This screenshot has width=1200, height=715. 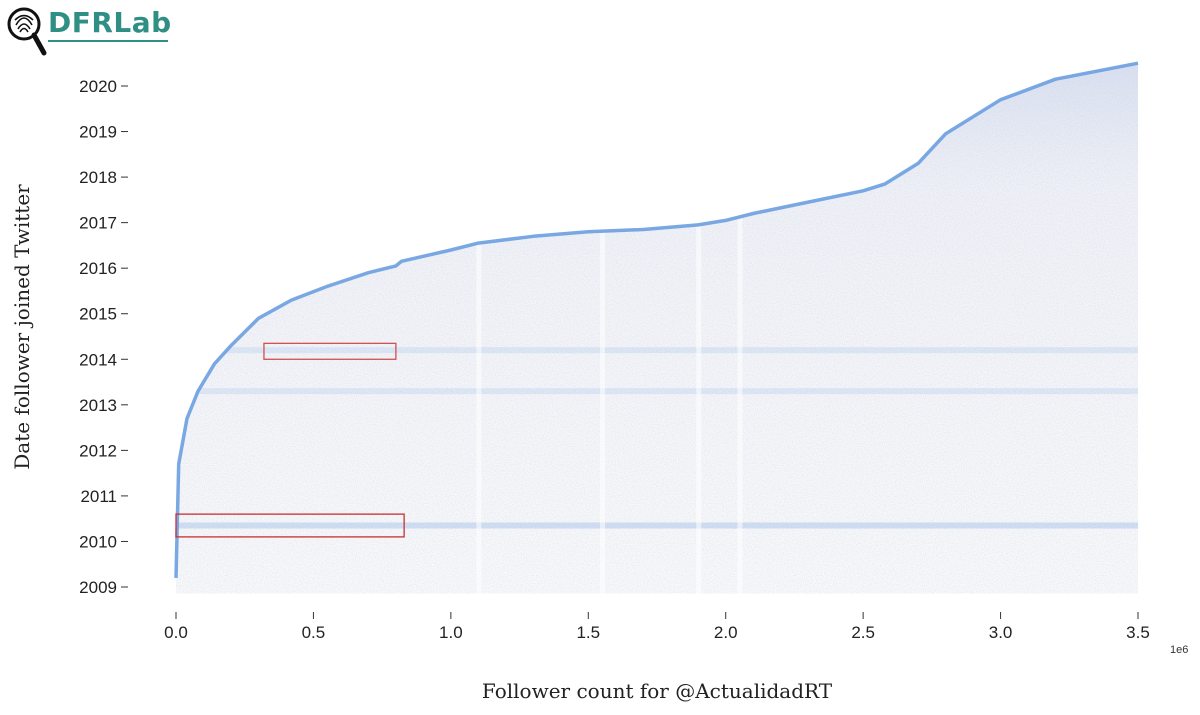 What do you see at coordinates (451, 632) in the screenshot?
I see `x-tick-label: 1.0` at bounding box center [451, 632].